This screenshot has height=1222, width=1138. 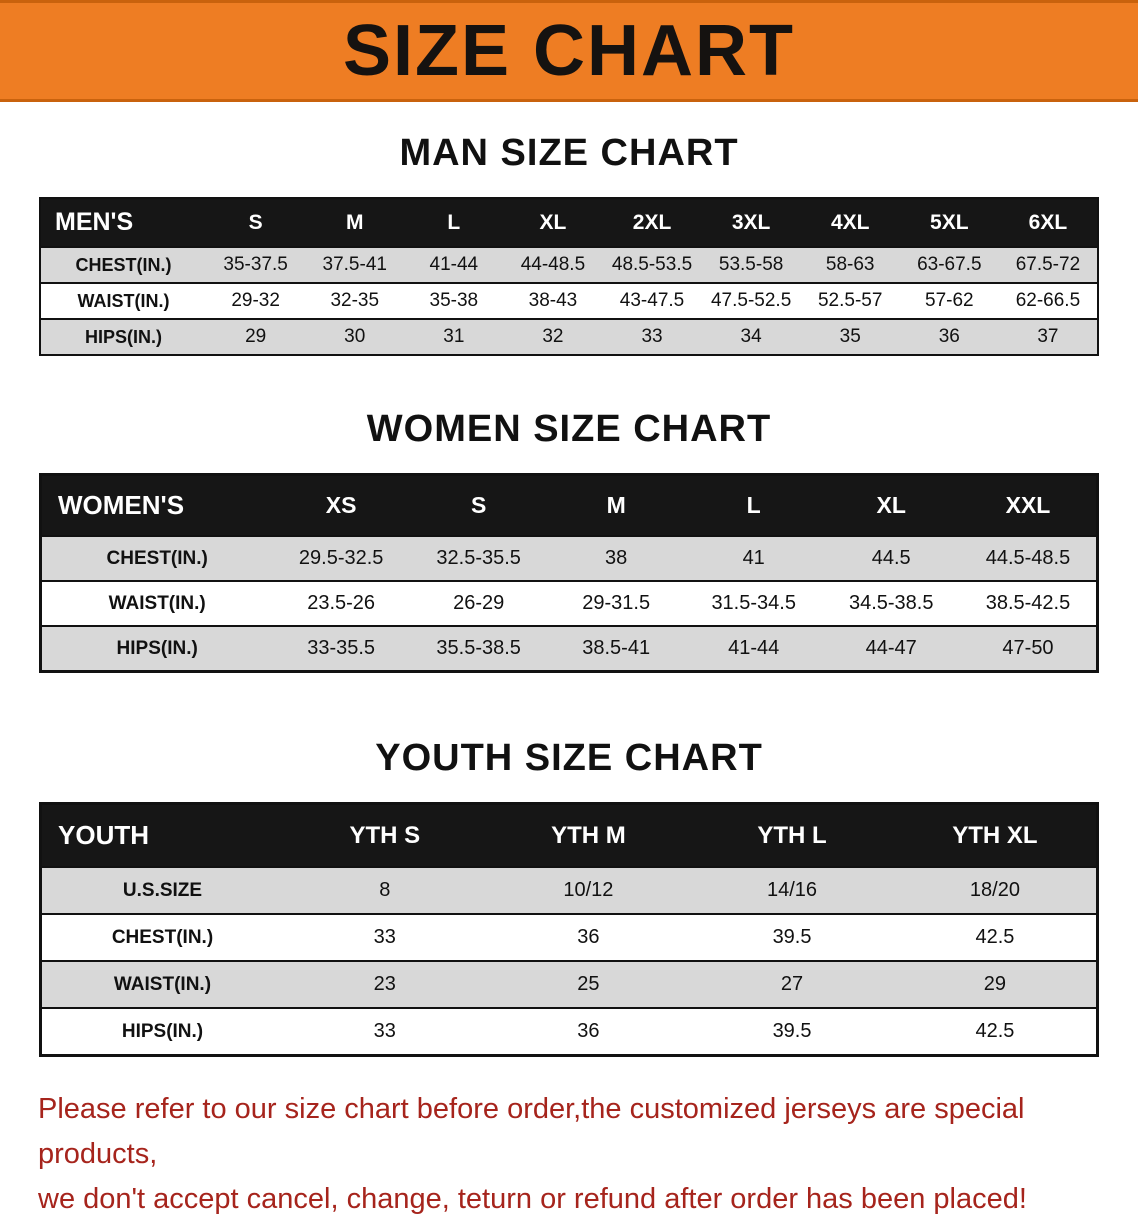 I want to click on size-header-row: YOUTH YTH S YTH M YTH L YTH XL, so click(x=569, y=835).